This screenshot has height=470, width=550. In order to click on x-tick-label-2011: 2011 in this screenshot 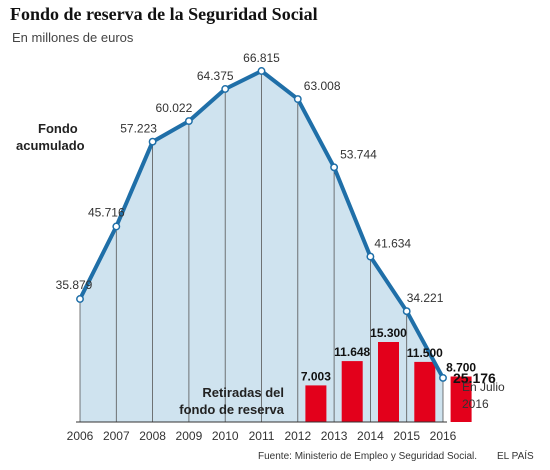, I will do `click(262, 436)`.